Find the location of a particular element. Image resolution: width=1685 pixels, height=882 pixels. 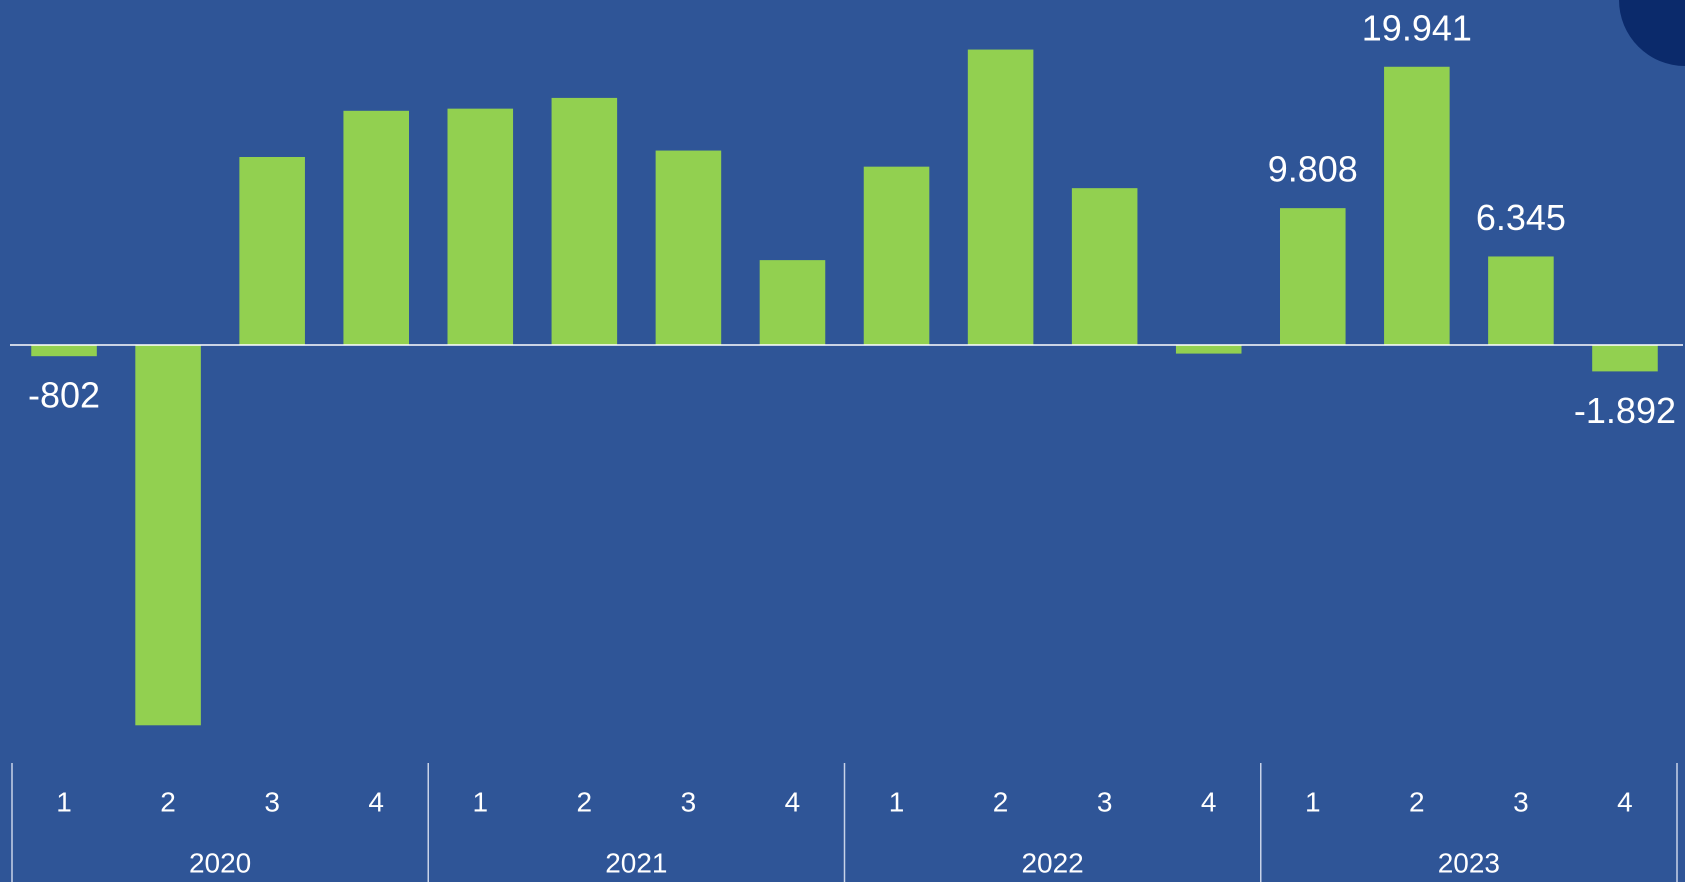

corner-decoration is located at coordinates (1652, 33).